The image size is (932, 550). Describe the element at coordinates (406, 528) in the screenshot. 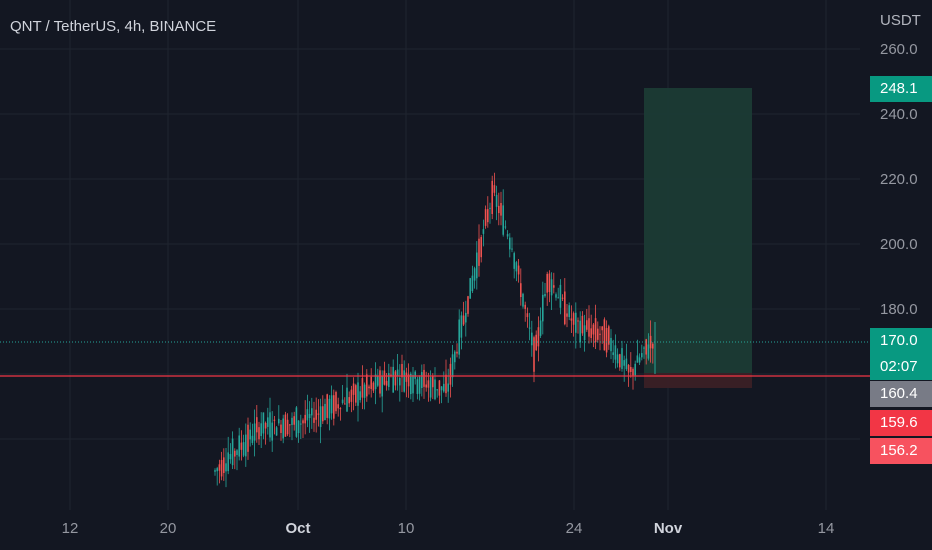

I see `x-tick-label: 10` at that location.